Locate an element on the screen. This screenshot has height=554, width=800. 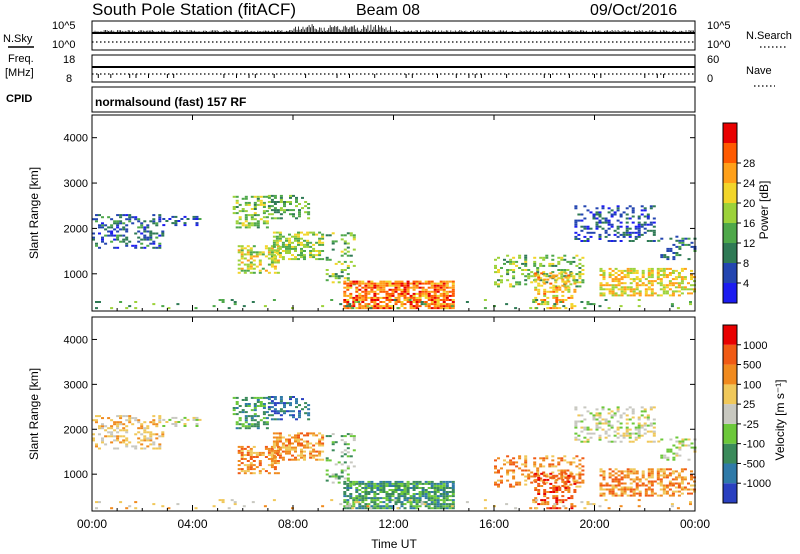
y-tick-label: 1000 is located at coordinates (76, 475).